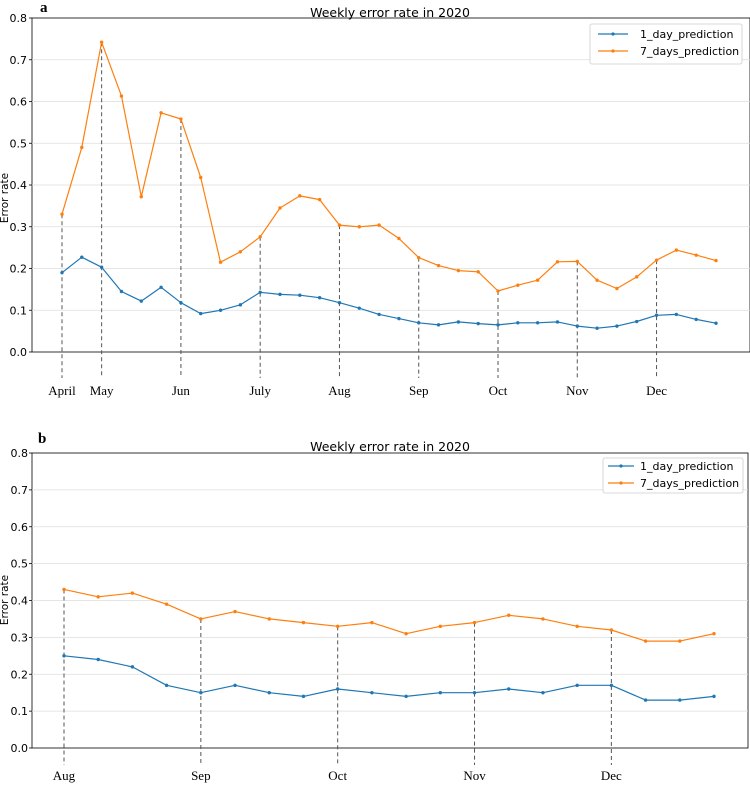  Describe the element at coordinates (621, 466) in the screenshot. I see `legend-marker-1day-b` at that location.